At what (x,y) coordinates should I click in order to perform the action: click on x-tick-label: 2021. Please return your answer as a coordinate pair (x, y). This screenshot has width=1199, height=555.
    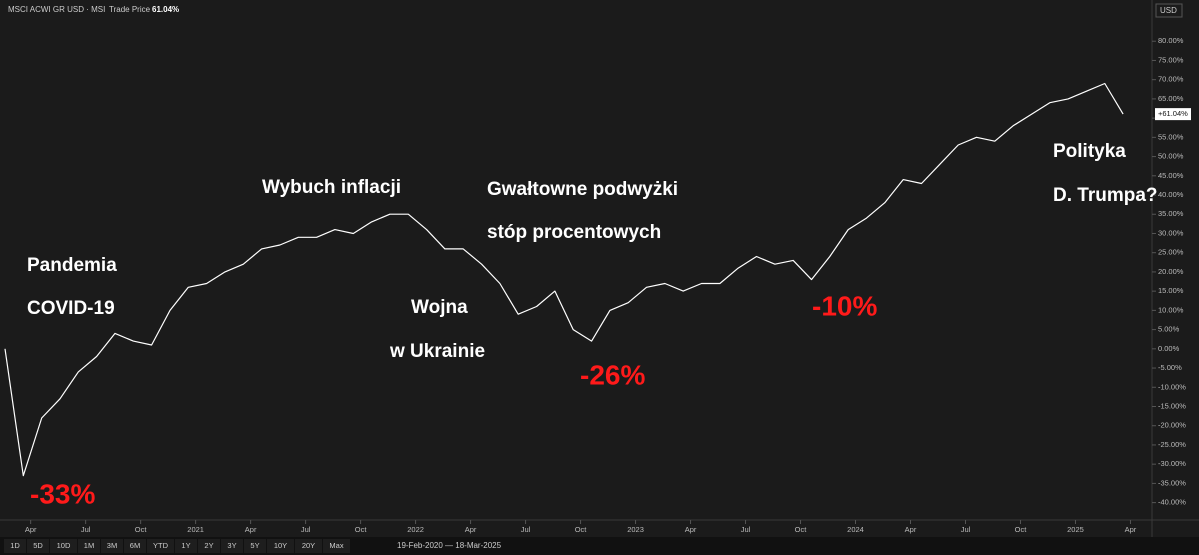
    Looking at the image, I should click on (195, 529).